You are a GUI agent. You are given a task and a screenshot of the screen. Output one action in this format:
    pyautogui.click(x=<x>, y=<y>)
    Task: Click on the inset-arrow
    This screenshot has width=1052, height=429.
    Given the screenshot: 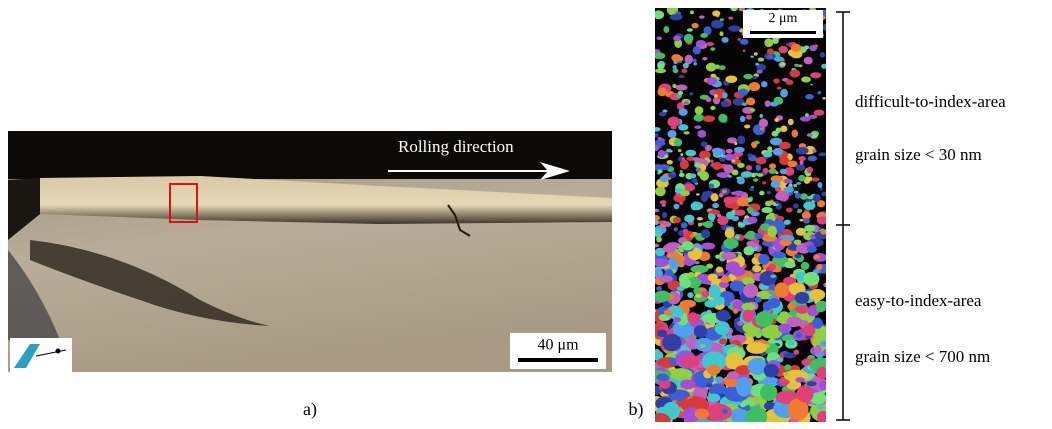 What is the action you would take?
    pyautogui.click(x=51, y=353)
    